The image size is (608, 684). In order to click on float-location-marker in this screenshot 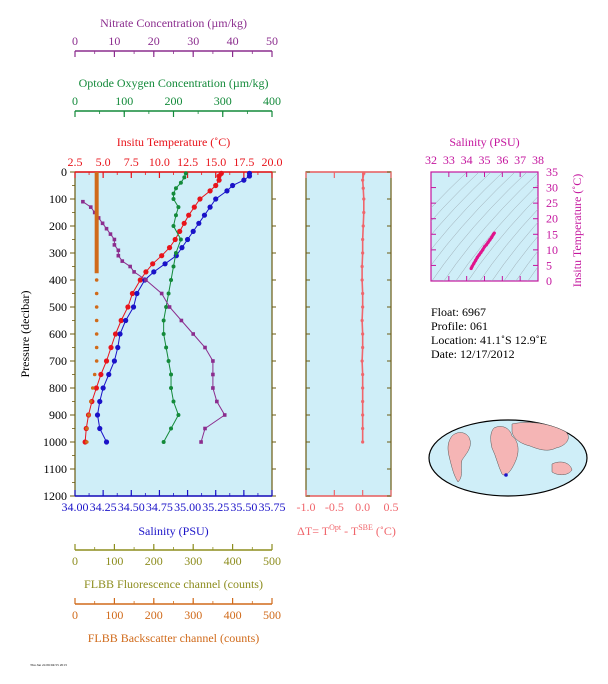, I will do `click(506, 475)`.